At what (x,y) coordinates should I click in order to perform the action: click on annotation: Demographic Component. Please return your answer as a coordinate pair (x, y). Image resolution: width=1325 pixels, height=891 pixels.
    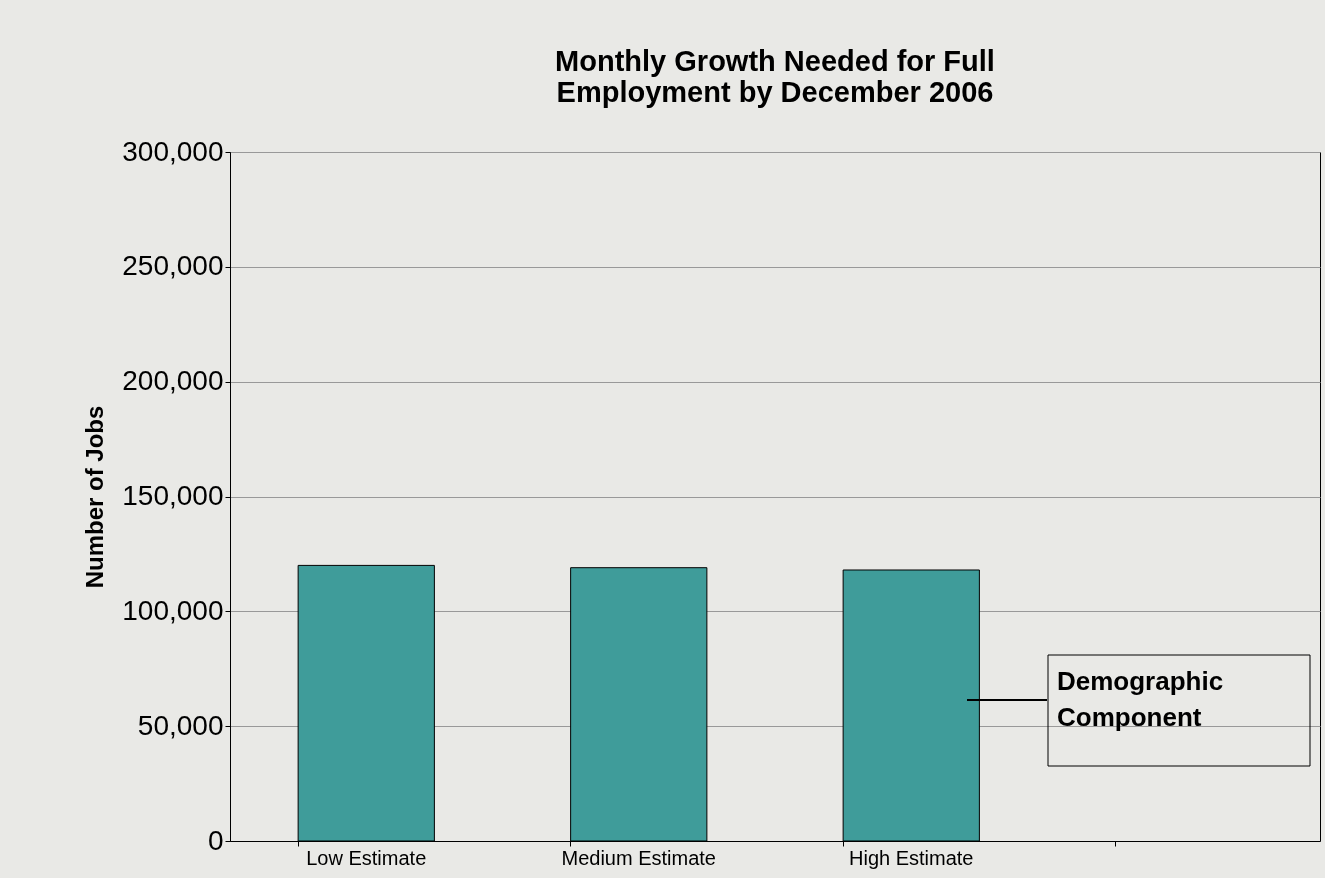
    Looking at the image, I should click on (1140, 699).